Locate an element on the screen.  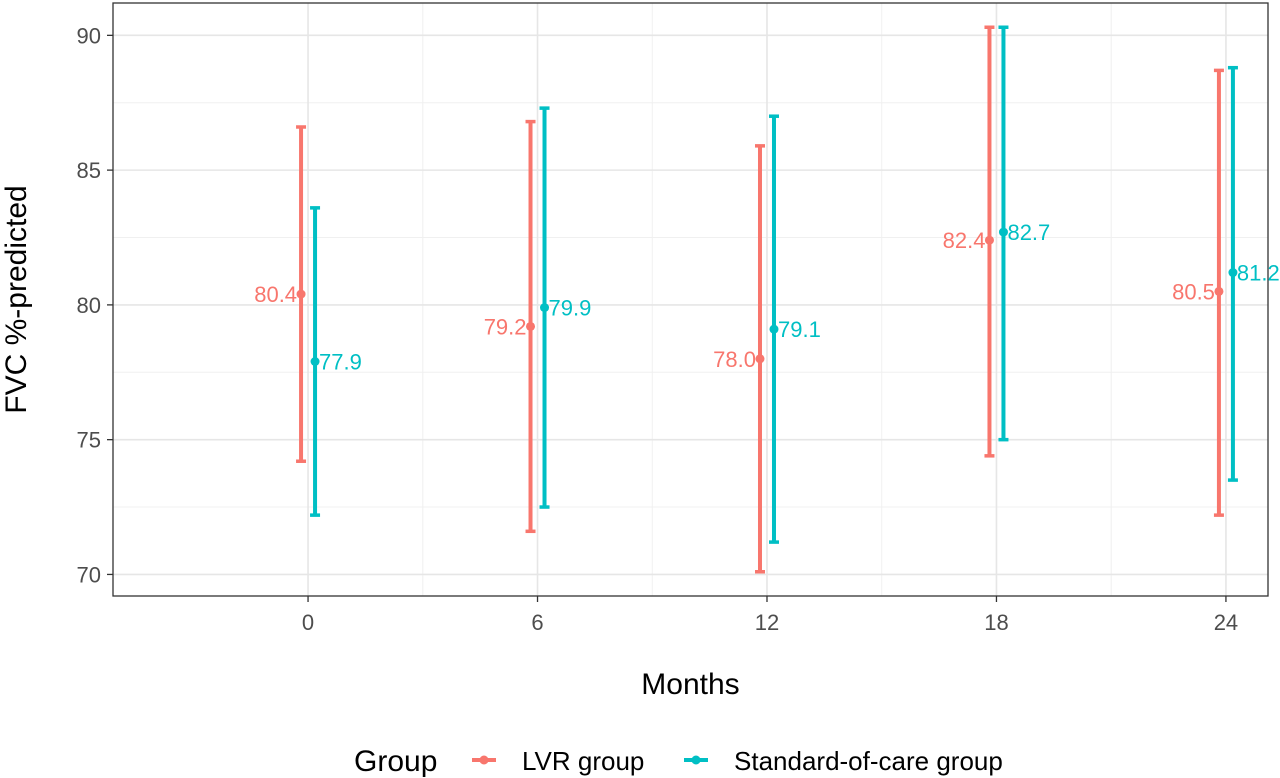
x-tick-label: 0 is located at coordinates (308, 622).